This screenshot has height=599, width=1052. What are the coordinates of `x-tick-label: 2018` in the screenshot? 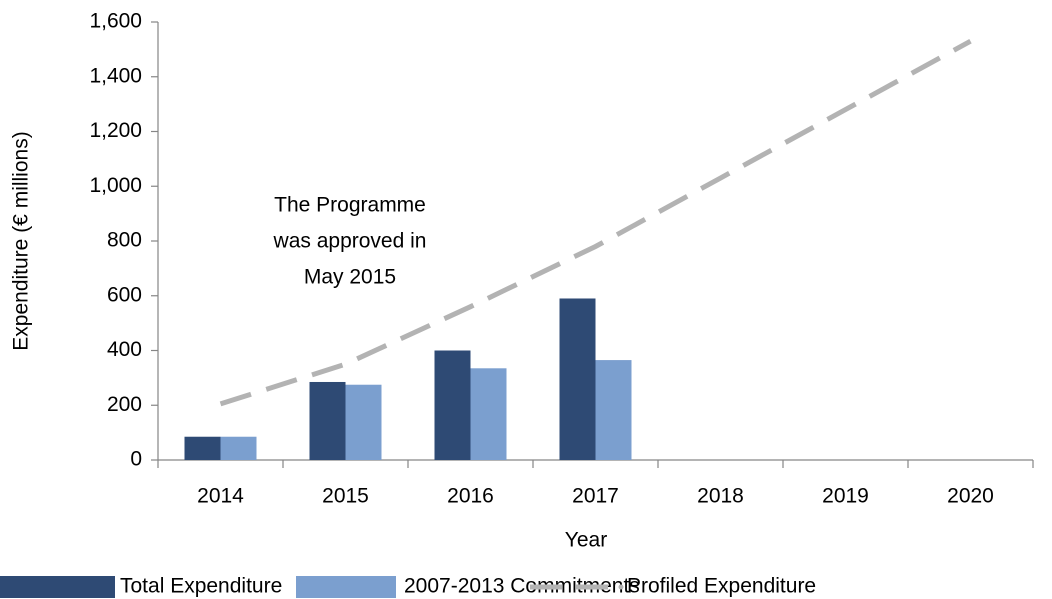 It's located at (720, 496).